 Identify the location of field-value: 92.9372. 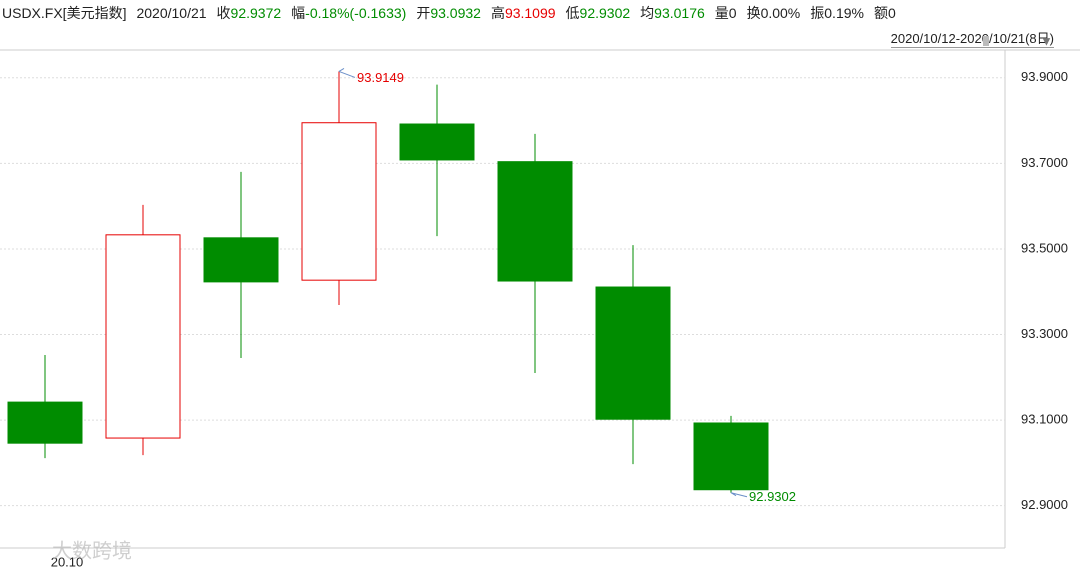
(256, 13).